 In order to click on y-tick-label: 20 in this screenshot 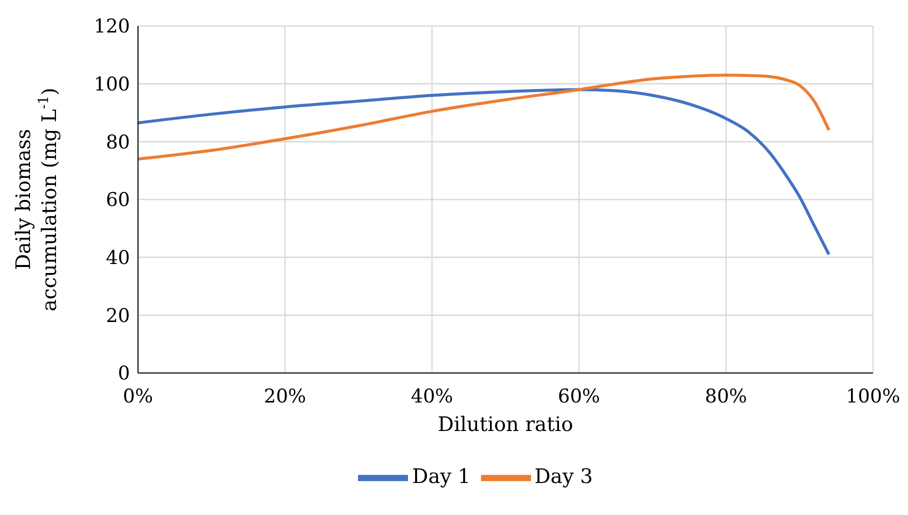, I will do `click(118, 315)`.